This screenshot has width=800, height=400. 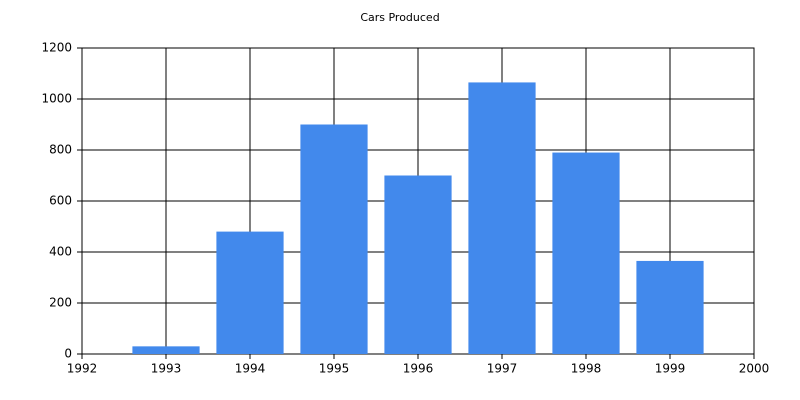 I want to click on x-tick-label: 1994, so click(x=250, y=369).